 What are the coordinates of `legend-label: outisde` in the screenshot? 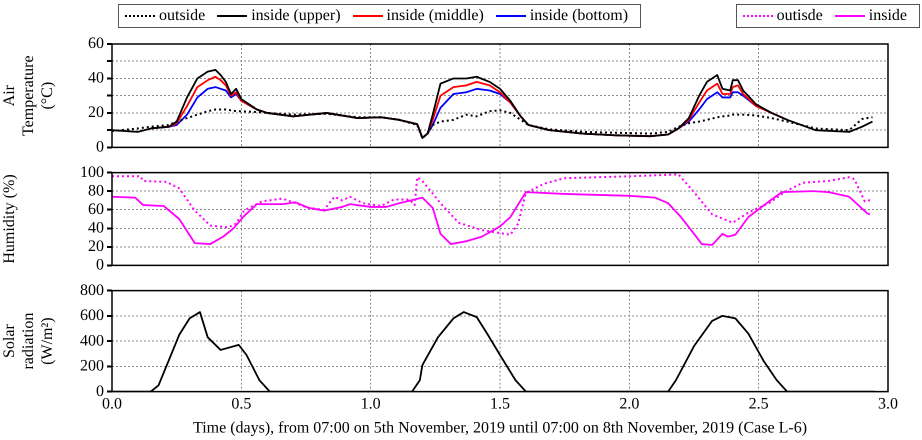 It's located at (799, 16).